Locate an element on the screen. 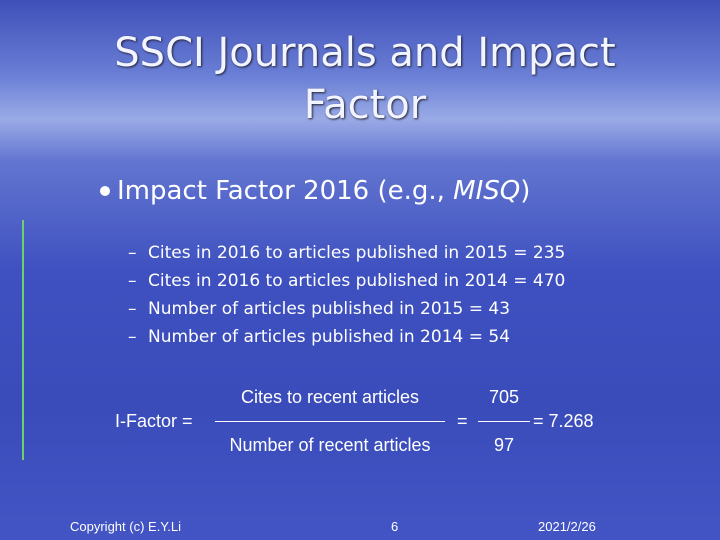  result: = 7.268 is located at coordinates (563, 421).